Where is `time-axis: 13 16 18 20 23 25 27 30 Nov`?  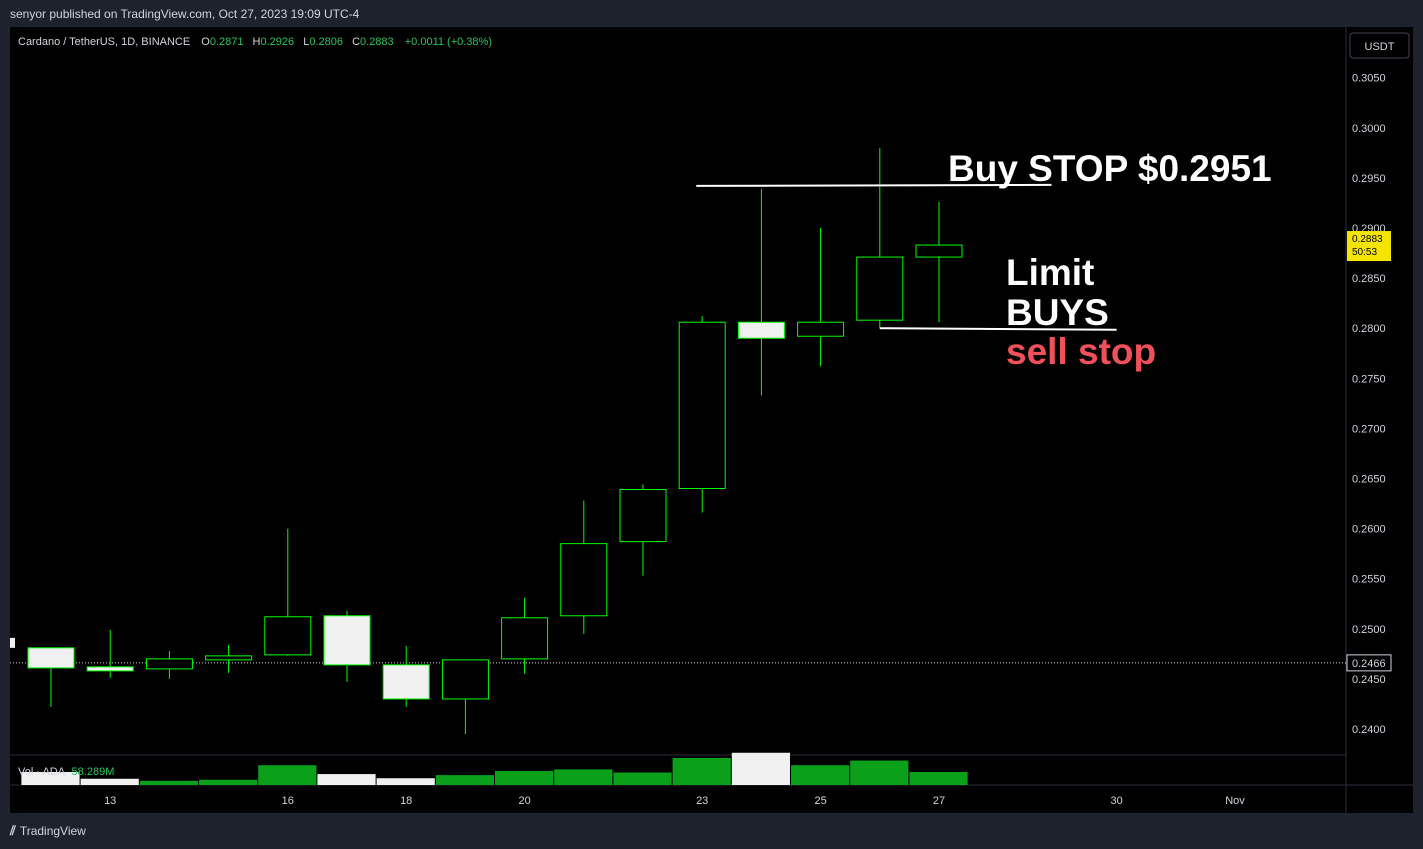 time-axis: 13 16 18 20 23 25 27 30 Nov is located at coordinates (674, 801).